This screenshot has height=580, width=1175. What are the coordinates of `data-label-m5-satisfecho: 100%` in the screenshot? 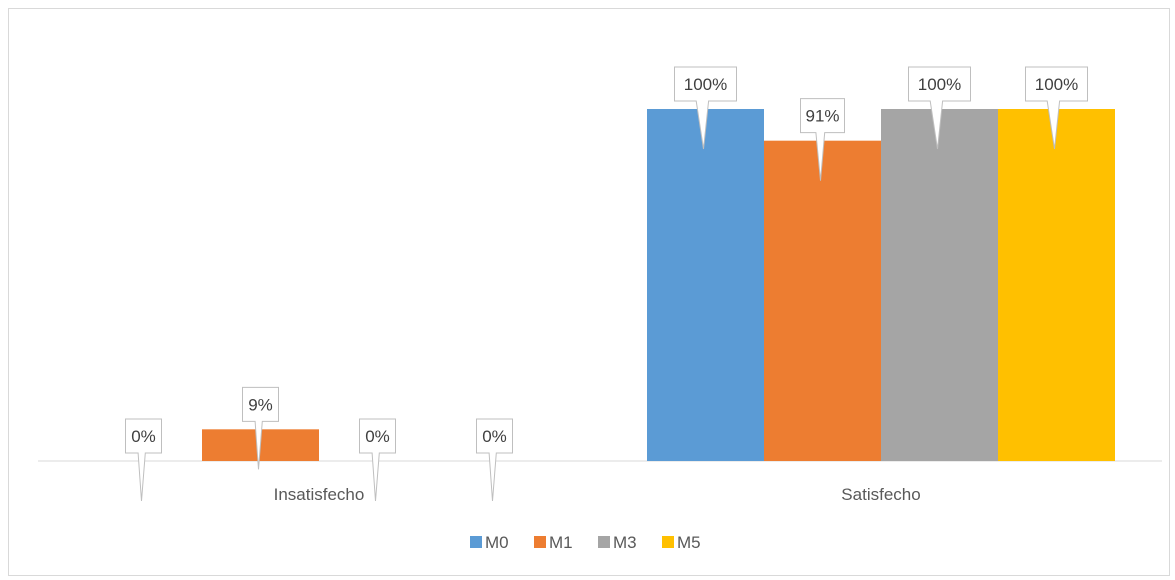 It's located at (1056, 84).